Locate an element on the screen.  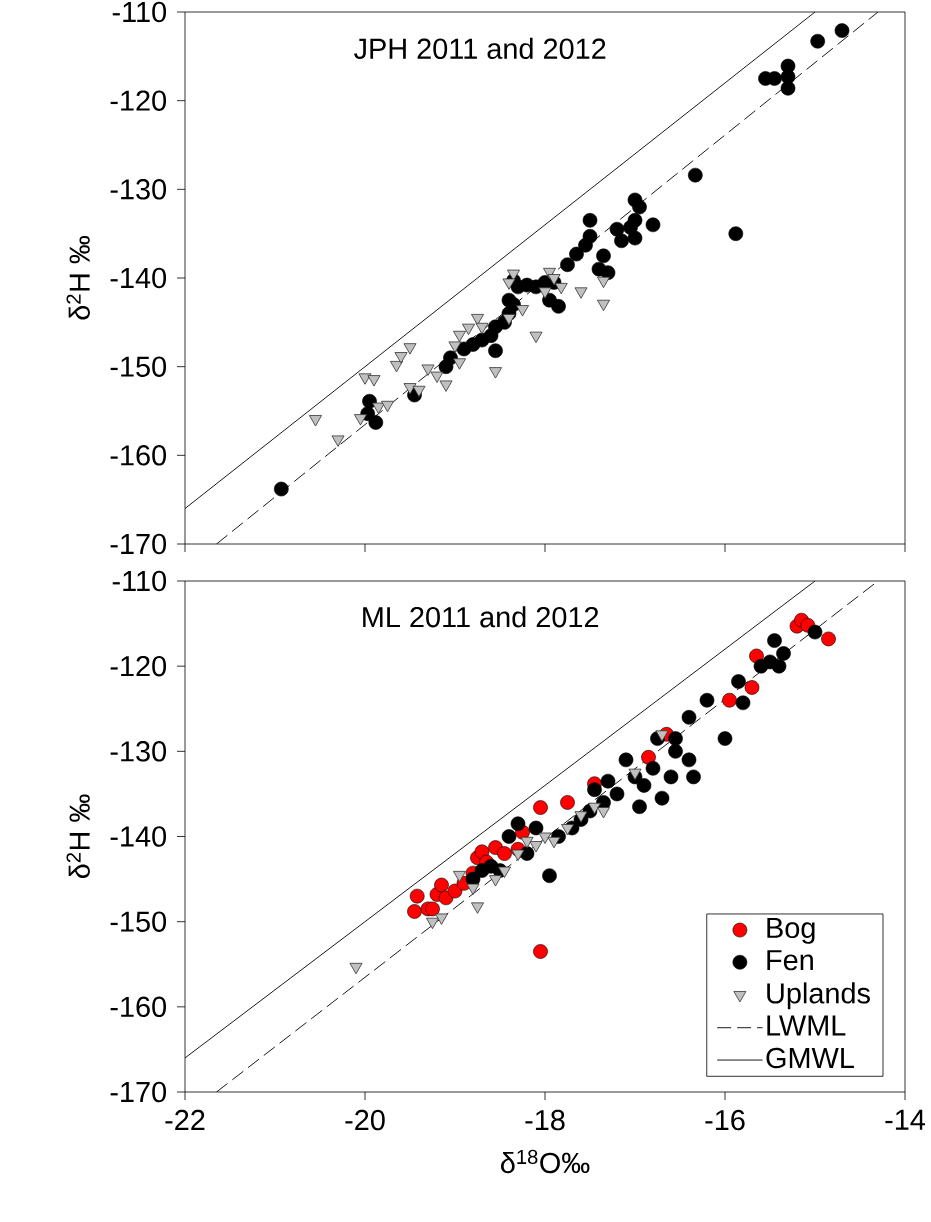
x-tick-label: -14 is located at coordinates (905, 1119).